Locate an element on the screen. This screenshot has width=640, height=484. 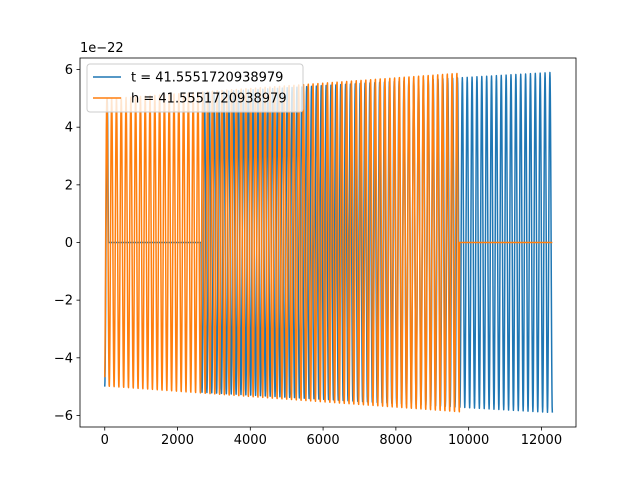
x-tick-label: 0 is located at coordinates (105, 440).